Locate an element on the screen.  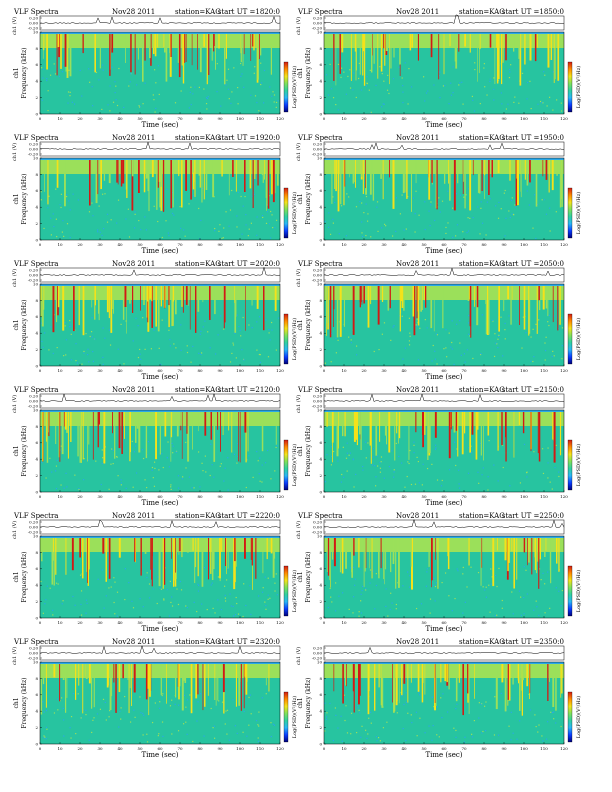
x-tick-label: 70 is located at coordinates (180, 118).